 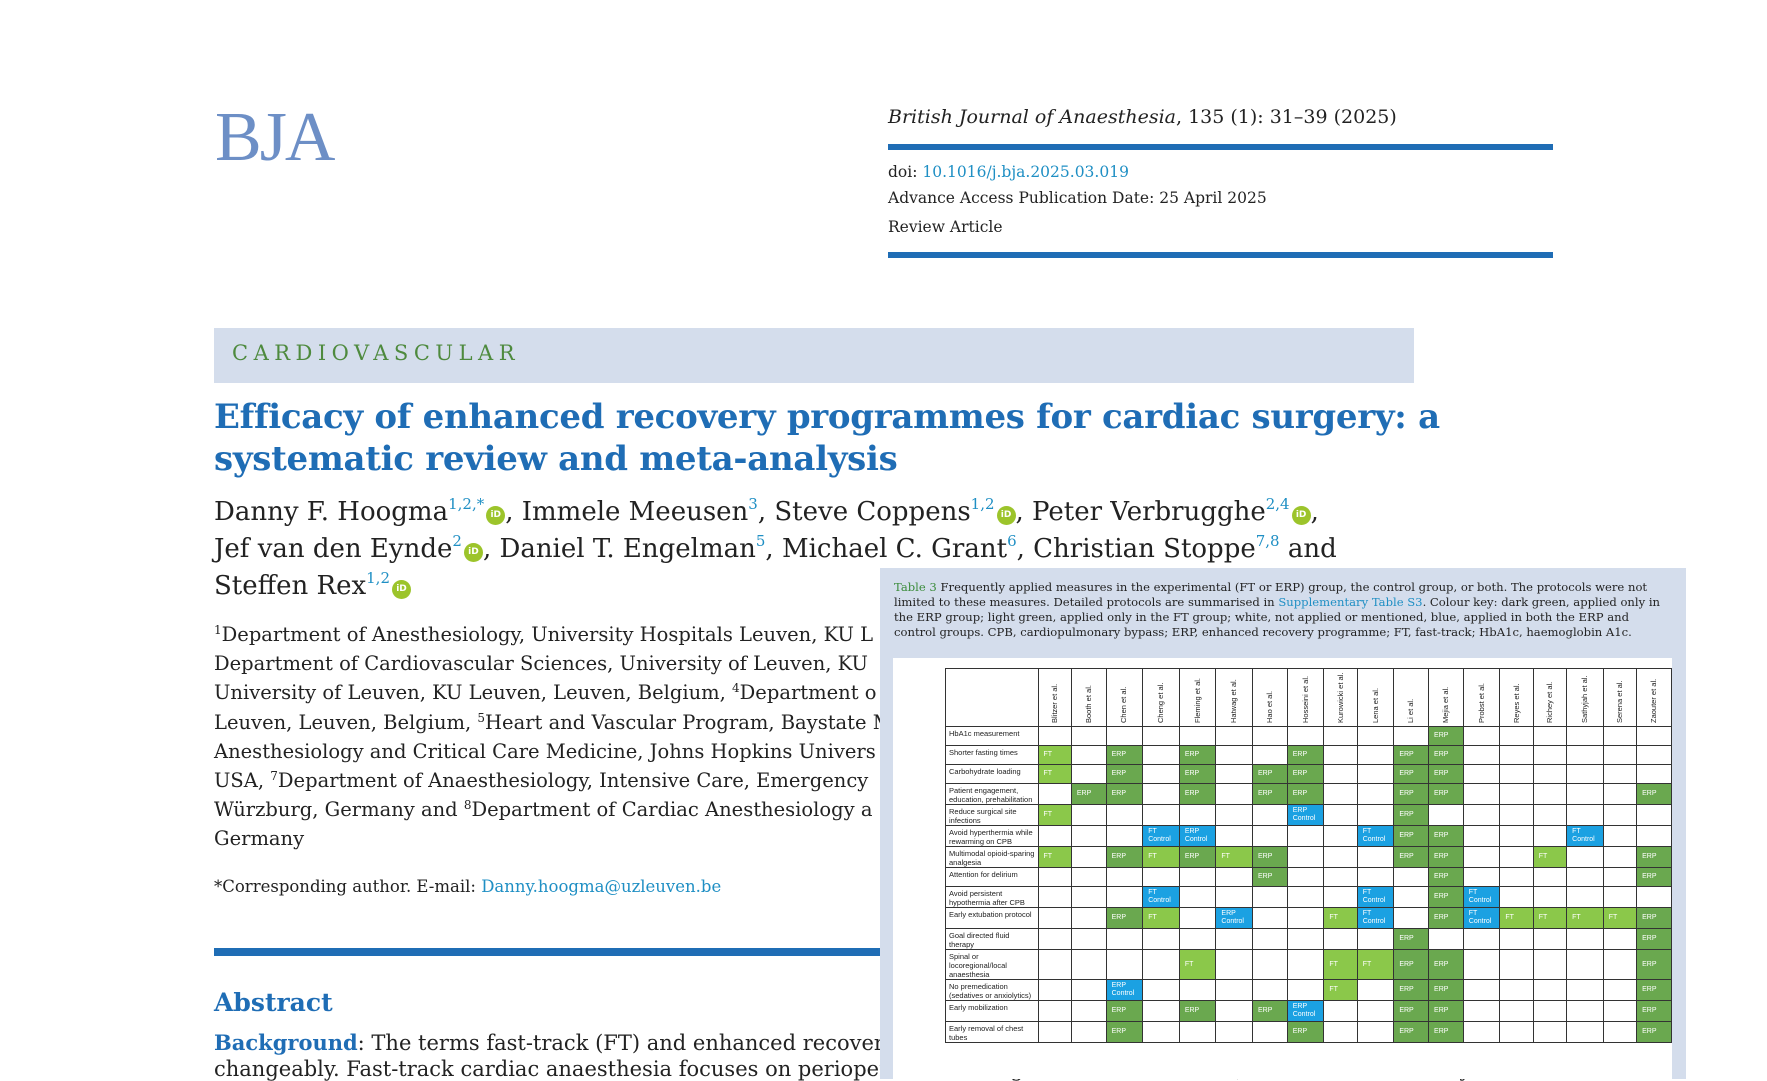 I want to click on supplementary-table-link: Supplementary Table S3, so click(x=1350, y=602).